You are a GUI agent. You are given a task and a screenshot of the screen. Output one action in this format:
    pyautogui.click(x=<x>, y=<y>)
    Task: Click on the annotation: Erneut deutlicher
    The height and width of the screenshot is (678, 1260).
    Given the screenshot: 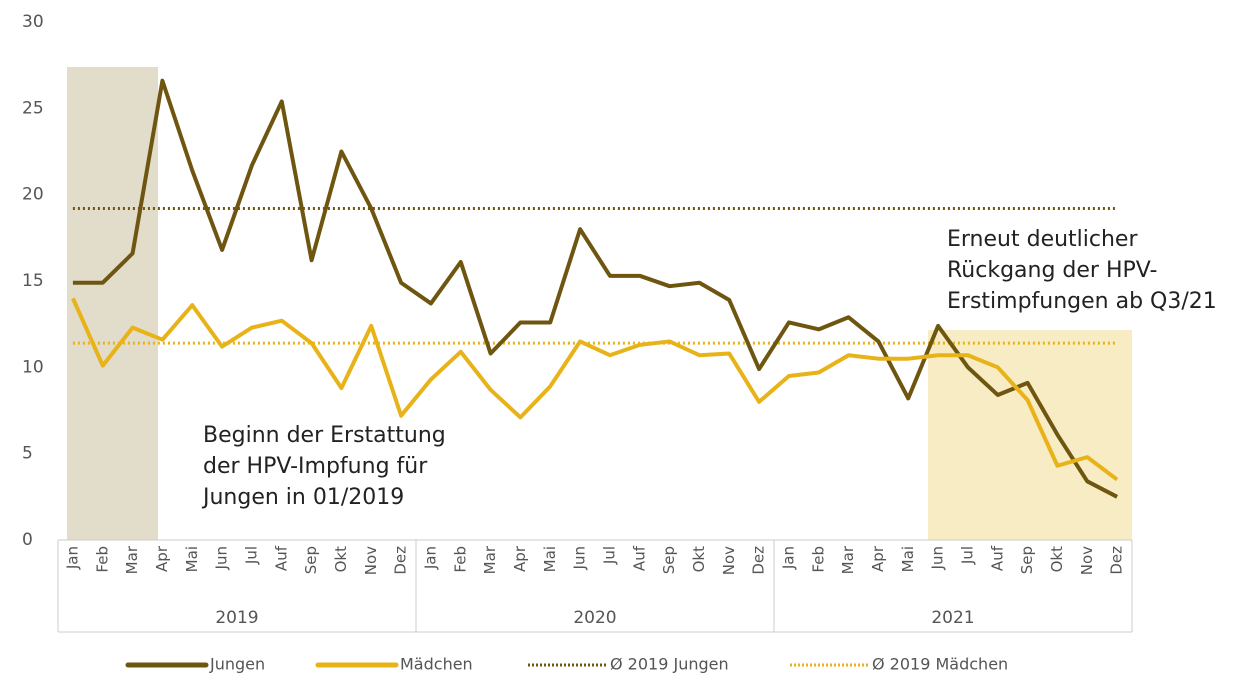 What is the action you would take?
    pyautogui.click(x=1042, y=239)
    